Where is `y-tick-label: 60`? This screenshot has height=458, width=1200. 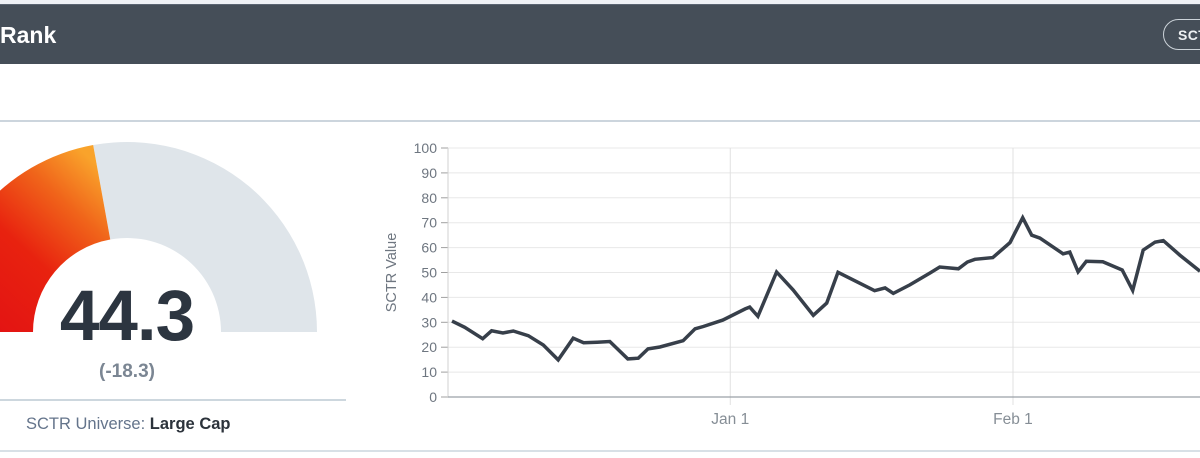 y-tick-label: 60 is located at coordinates (429, 248).